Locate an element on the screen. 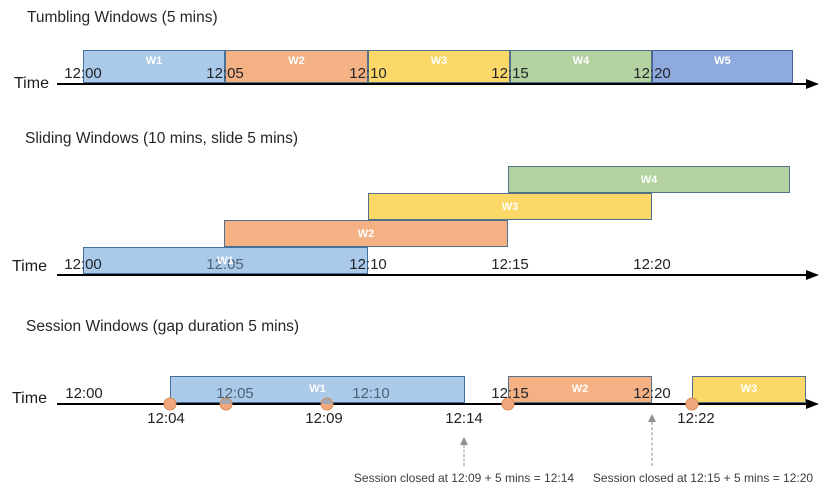 Image resolution: width=829 pixels, height=498 pixels. window-bar-w5 is located at coordinates (722, 66).